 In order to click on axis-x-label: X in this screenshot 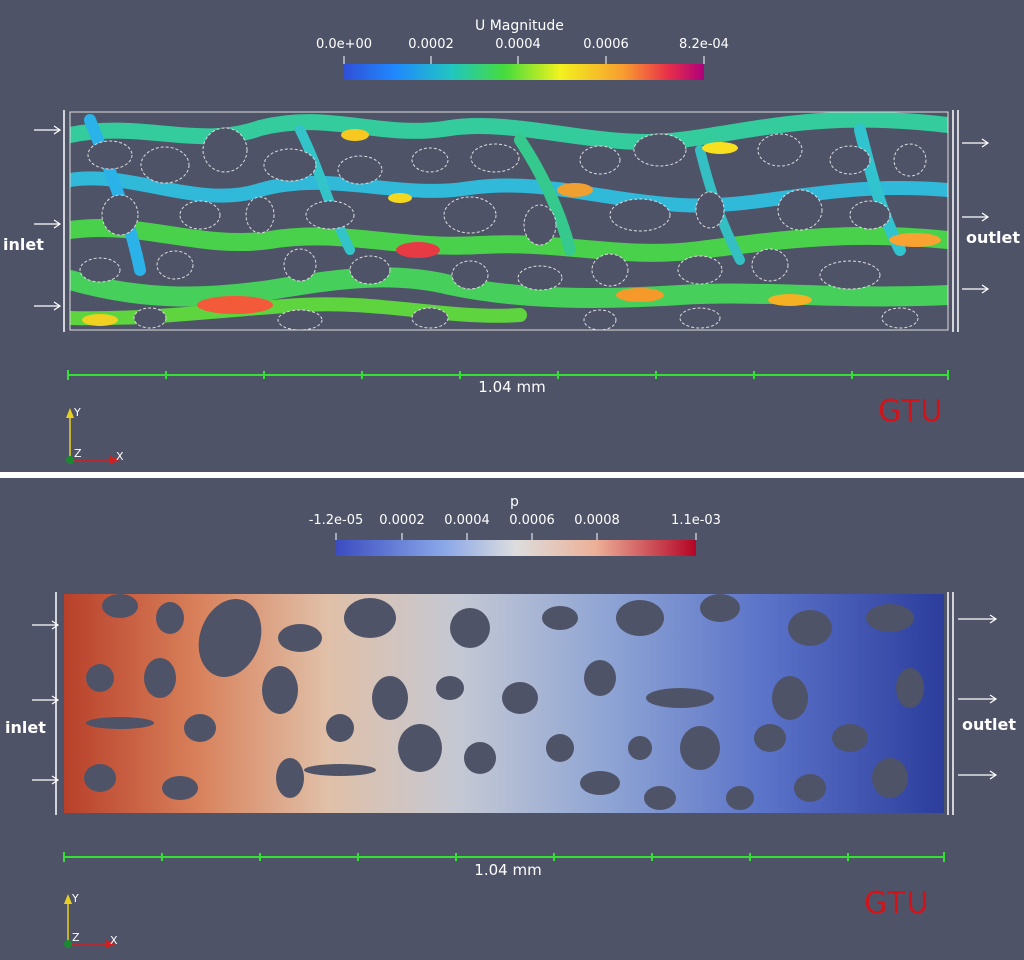, I will do `click(120, 456)`.